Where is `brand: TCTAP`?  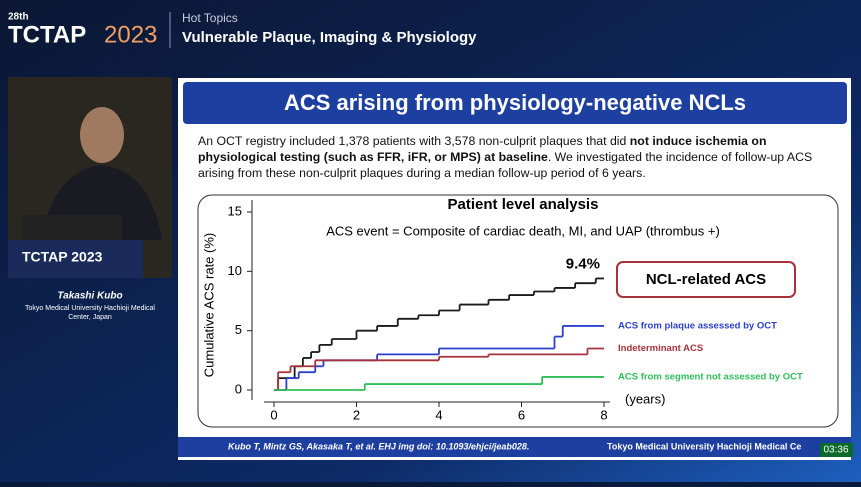
brand: TCTAP is located at coordinates (47, 34).